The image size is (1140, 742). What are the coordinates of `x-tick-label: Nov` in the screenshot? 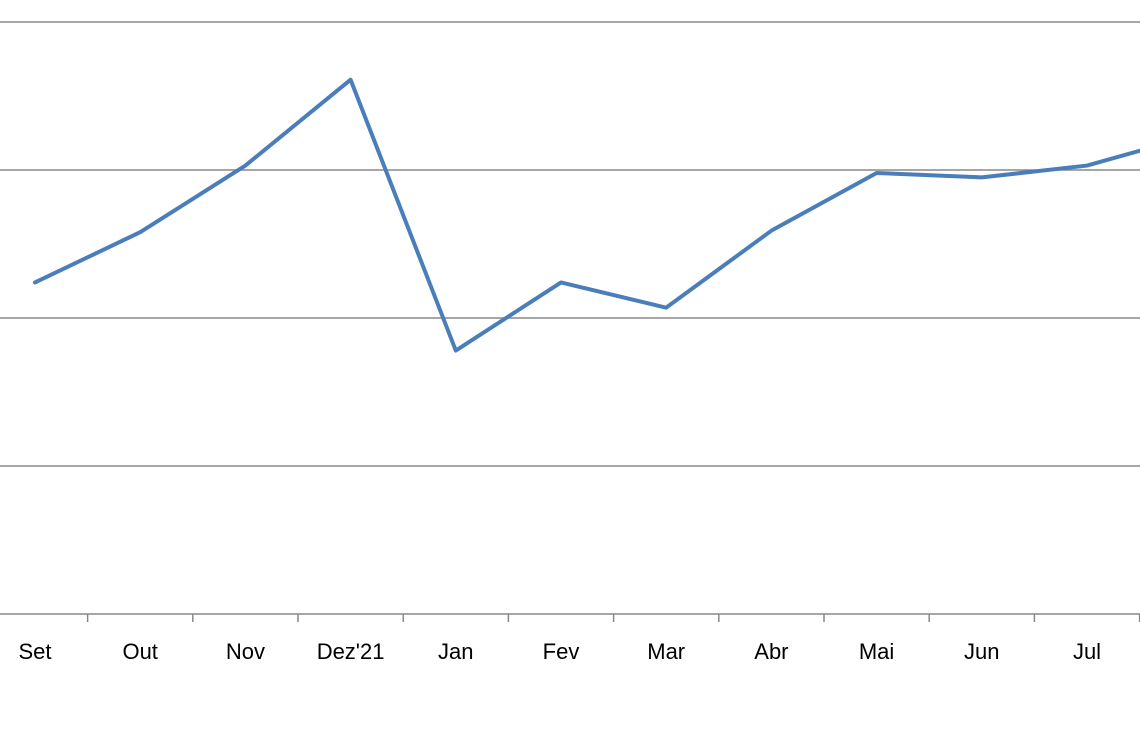 It's located at (245, 651).